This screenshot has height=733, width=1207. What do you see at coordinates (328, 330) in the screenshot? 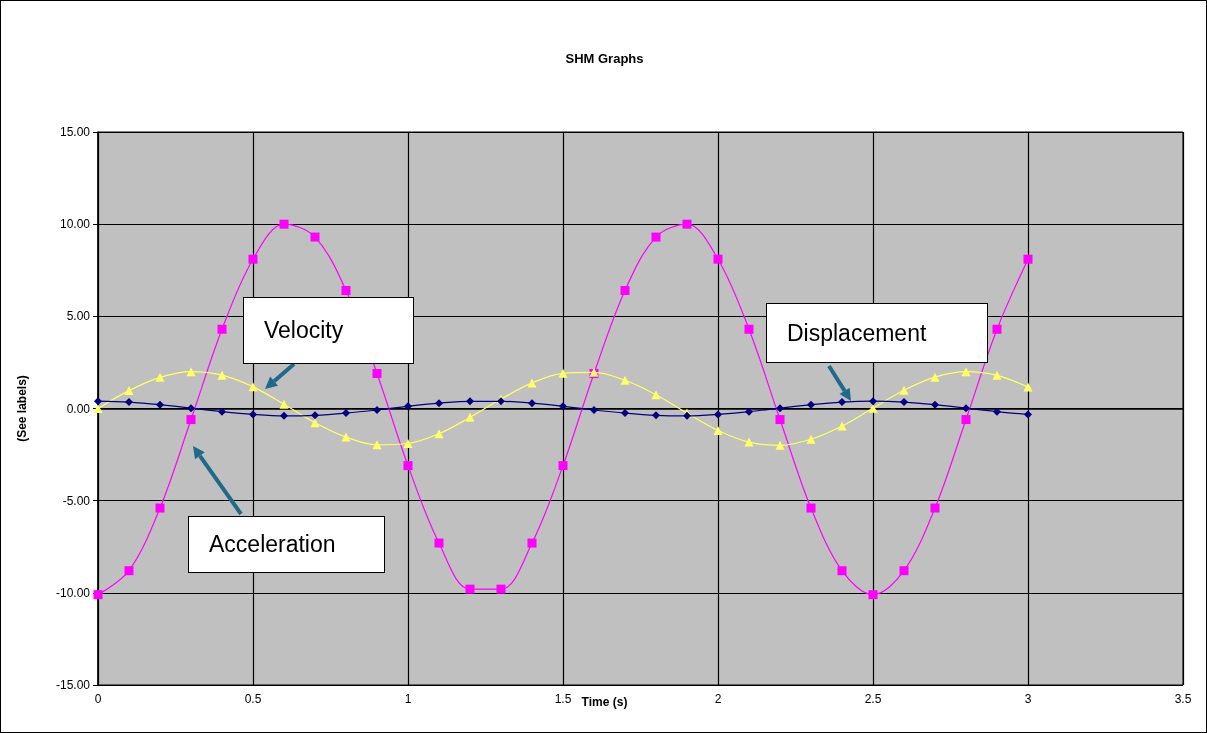
I see `callout-box: Velocity` at bounding box center [328, 330].